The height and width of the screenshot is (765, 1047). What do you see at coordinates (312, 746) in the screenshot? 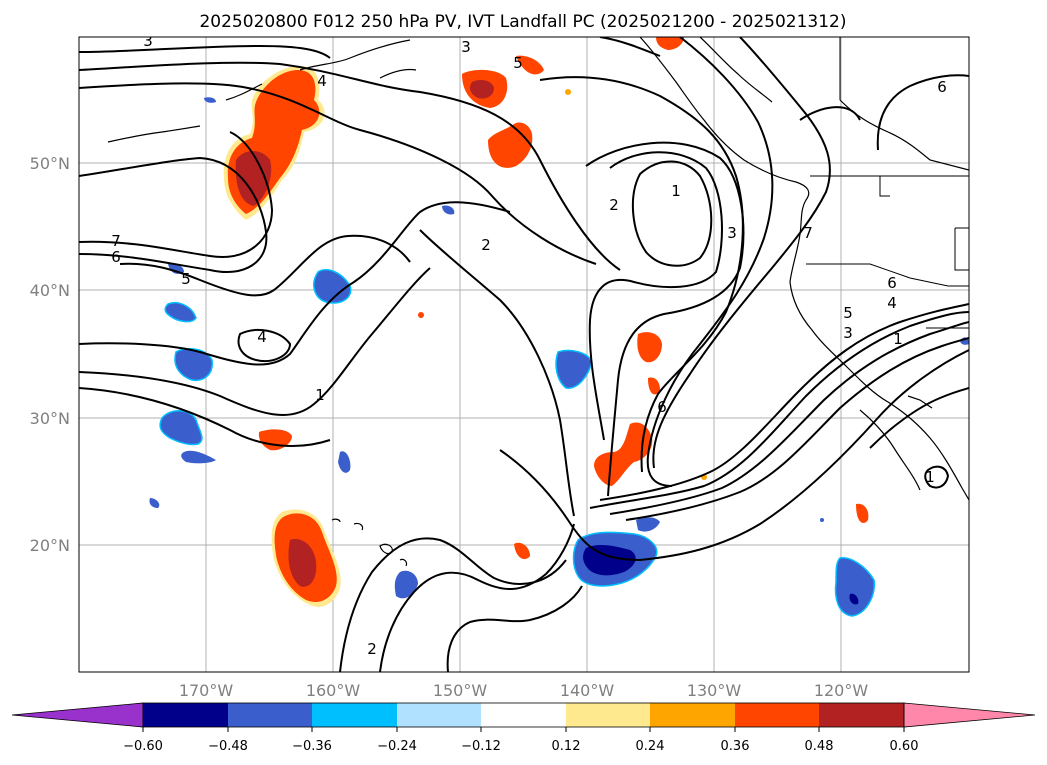
I see `colorbar-tick-label: −0.36` at bounding box center [312, 746].